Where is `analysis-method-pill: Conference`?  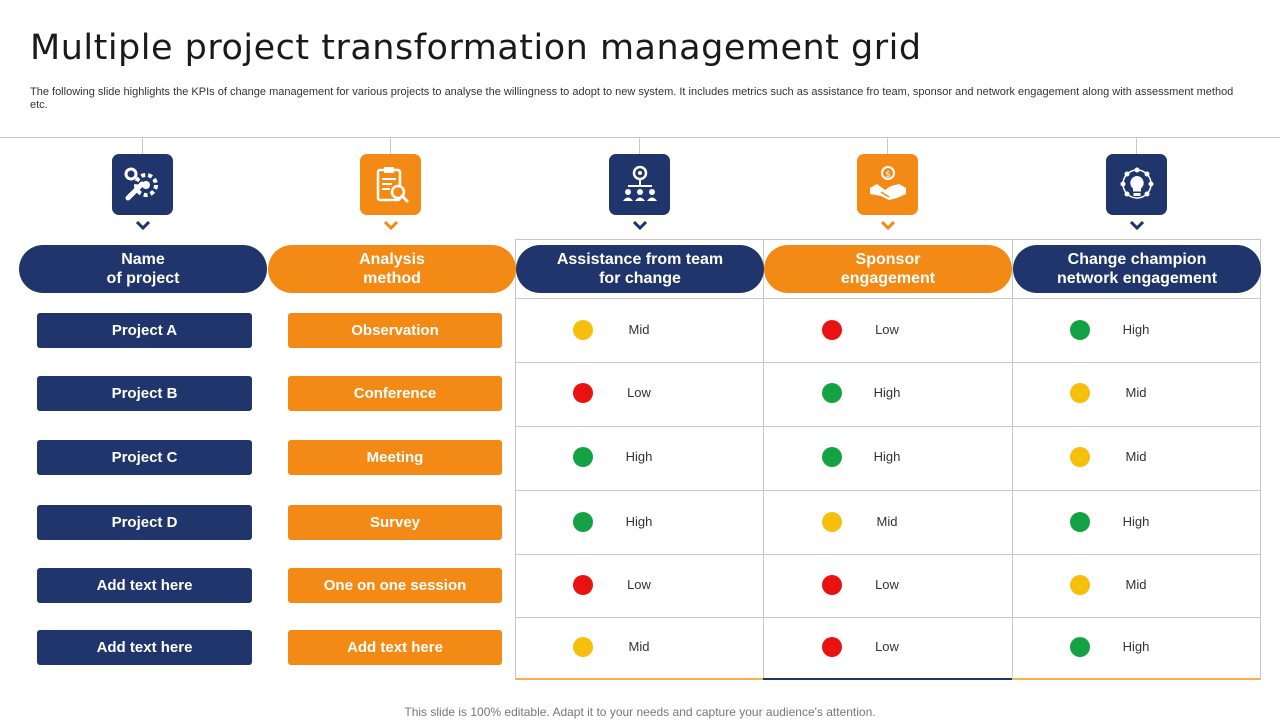 analysis-method-pill: Conference is located at coordinates (395, 393).